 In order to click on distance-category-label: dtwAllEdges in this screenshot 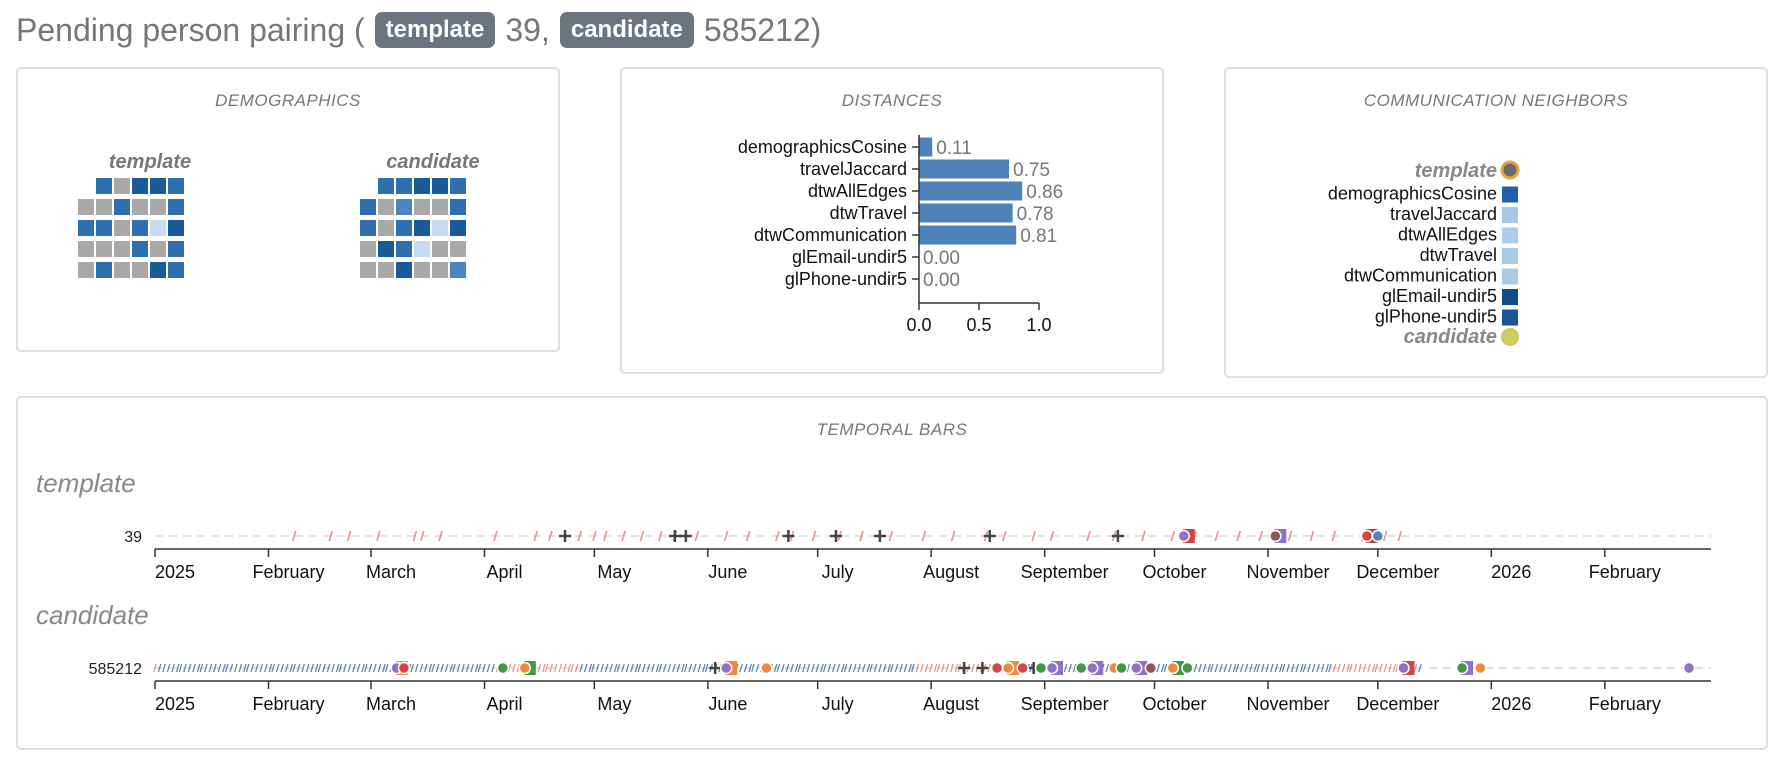, I will do `click(857, 191)`.